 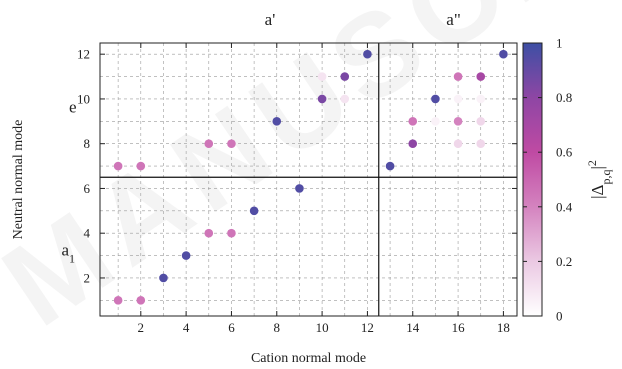 What do you see at coordinates (559, 316) in the screenshot?
I see `colorbar-tick-label: 0` at bounding box center [559, 316].